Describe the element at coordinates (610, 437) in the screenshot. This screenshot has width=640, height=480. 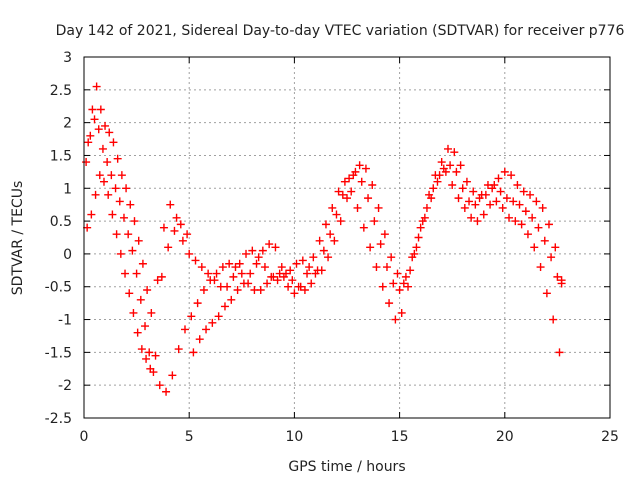
I see `x-tick-label: 25` at that location.